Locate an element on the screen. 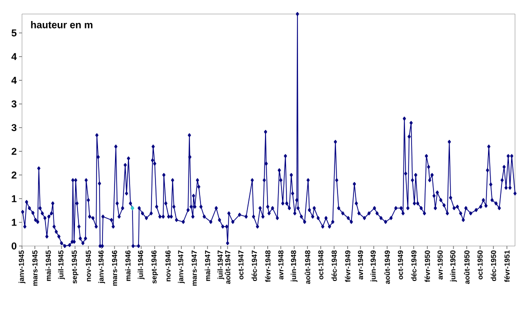  y-axis-title: hauteur en m is located at coordinates (61, 24).